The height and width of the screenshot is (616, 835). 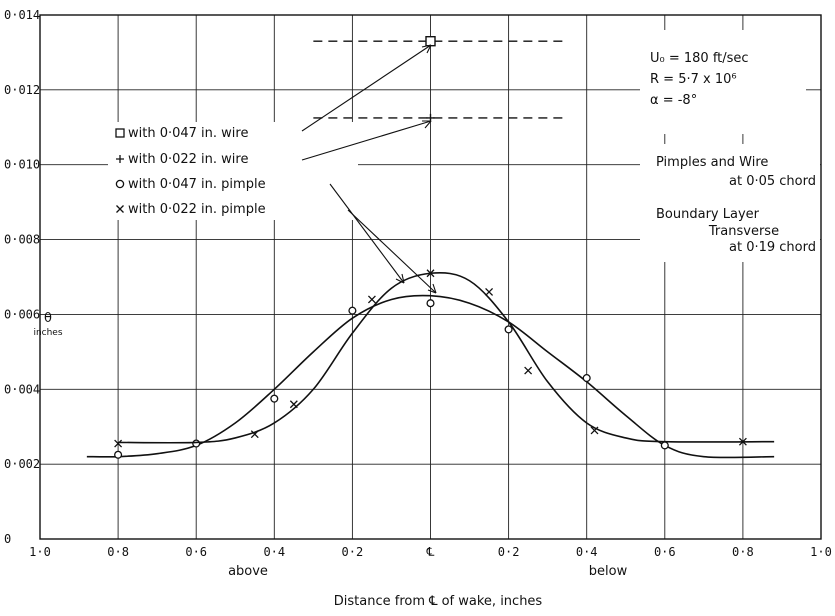 I want to click on condition-reynolds: R = 5·7 x 10⁶, so click(x=693, y=79).